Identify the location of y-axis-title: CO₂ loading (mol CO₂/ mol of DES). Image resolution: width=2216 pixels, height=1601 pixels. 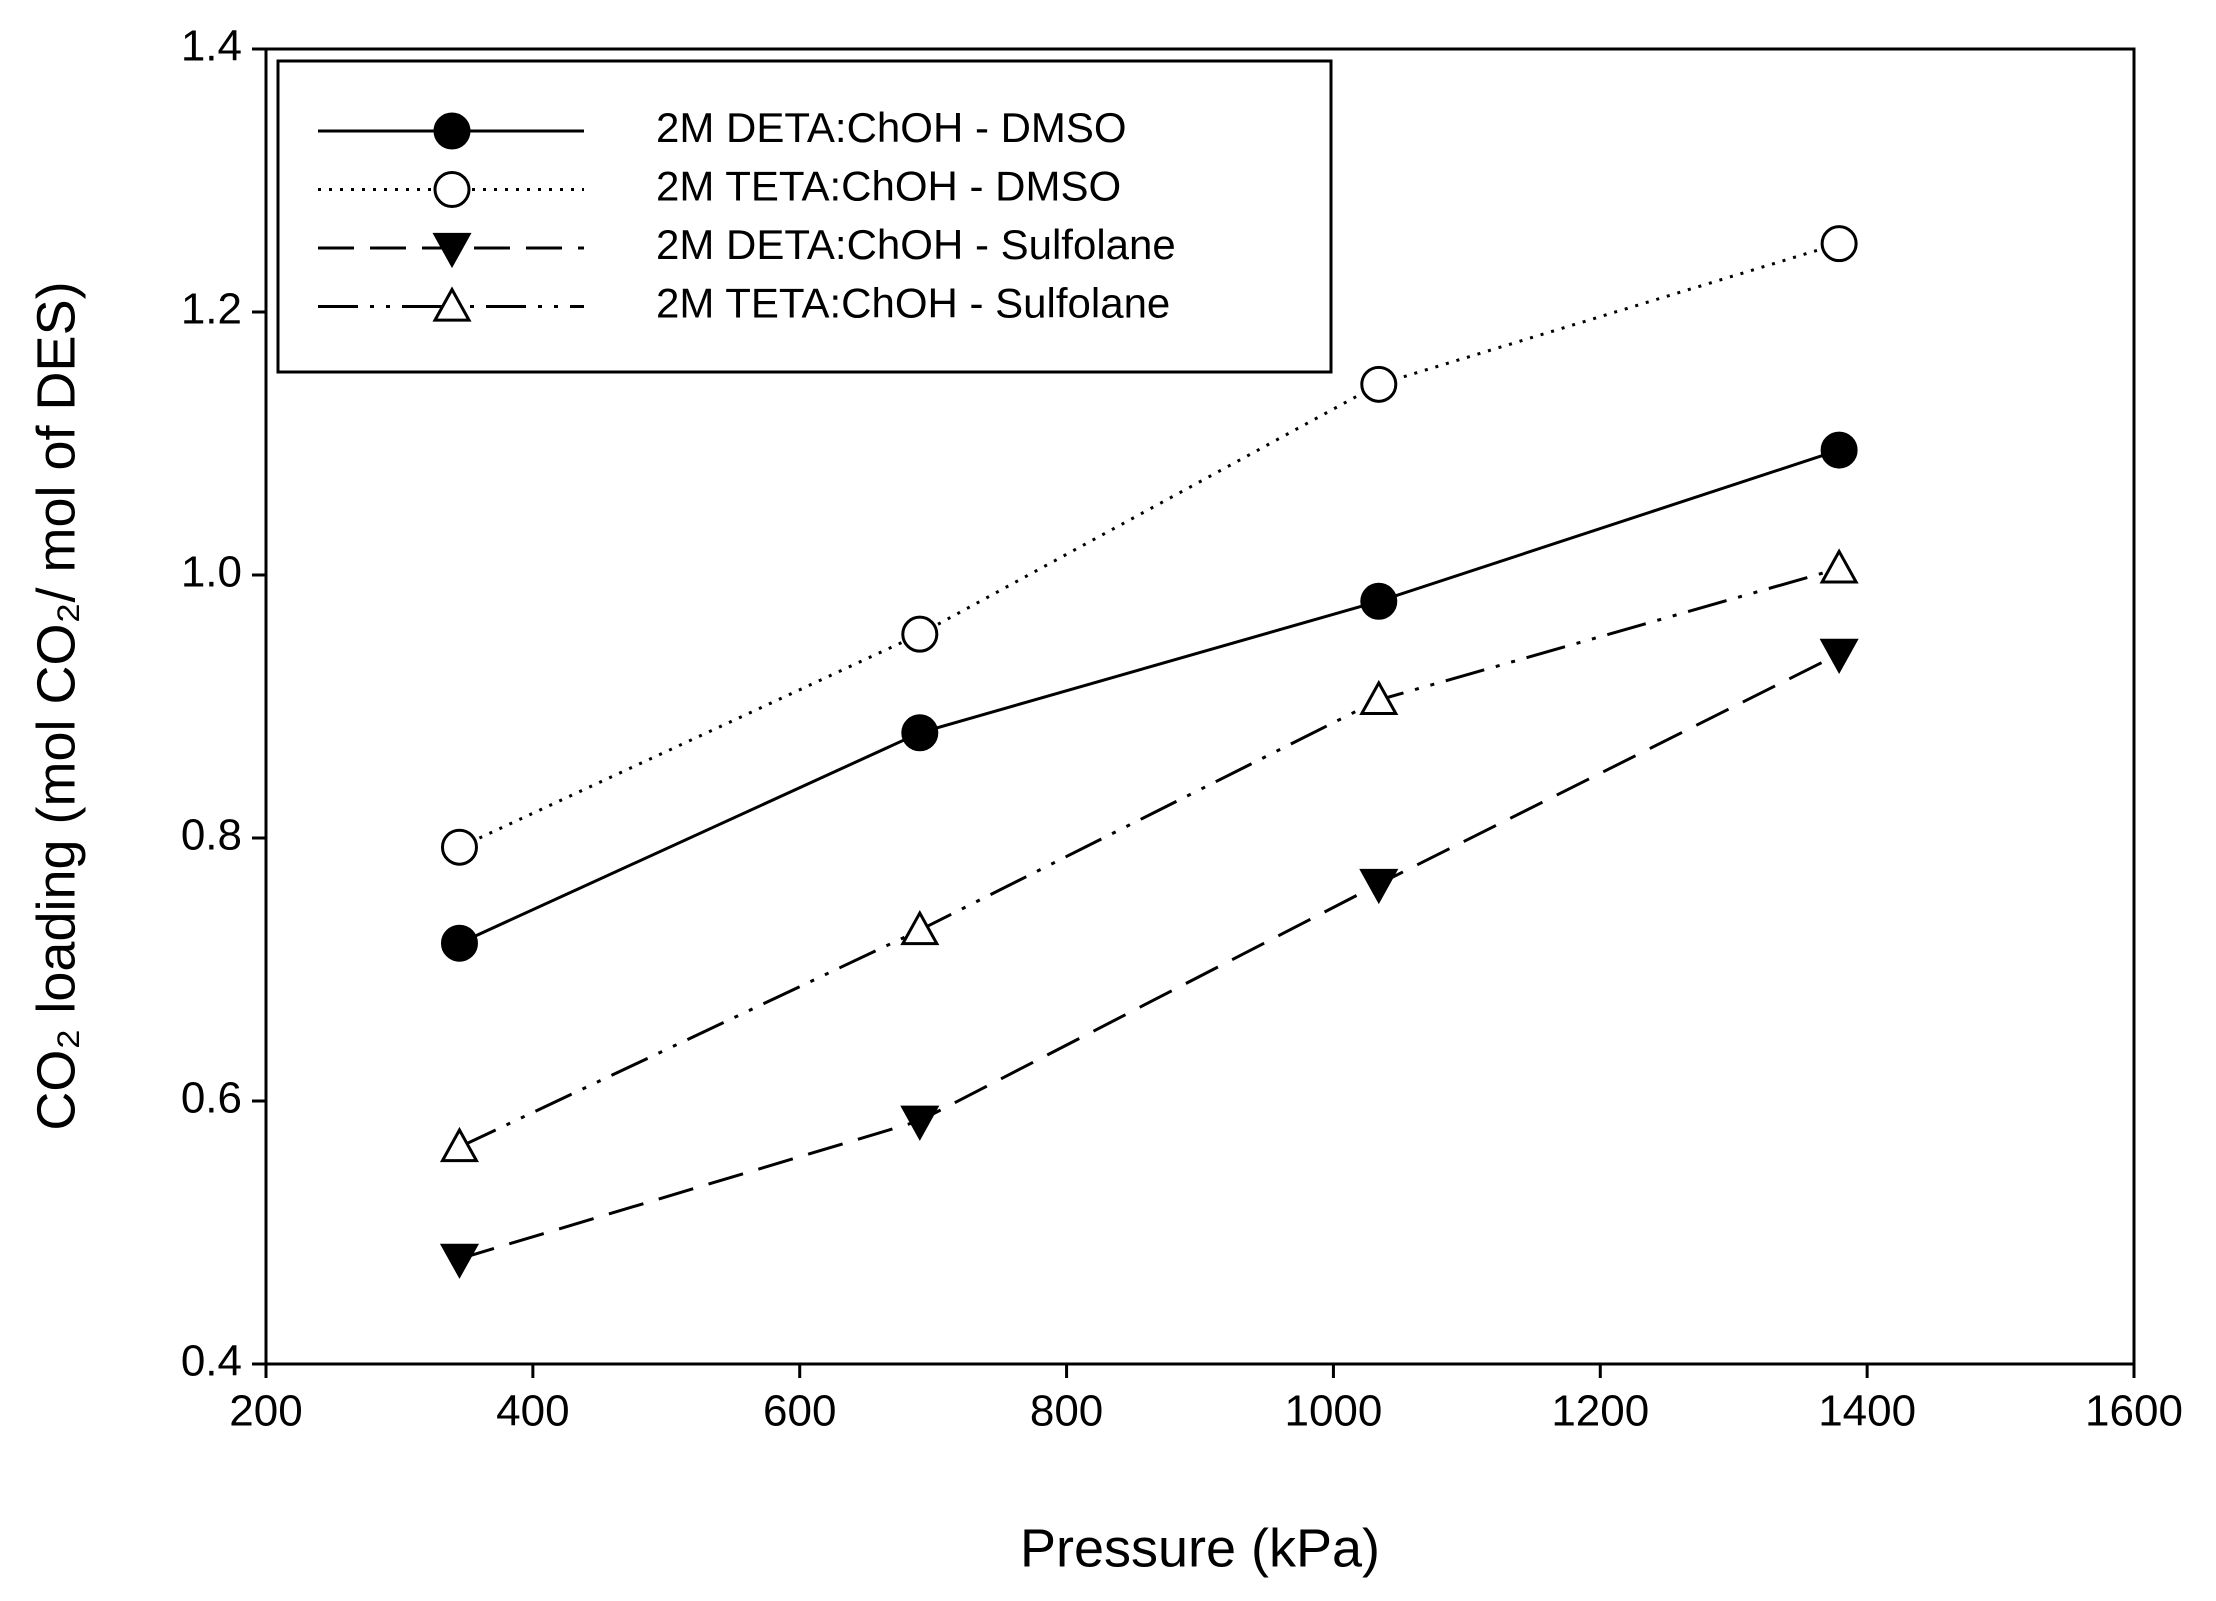
(56, 705).